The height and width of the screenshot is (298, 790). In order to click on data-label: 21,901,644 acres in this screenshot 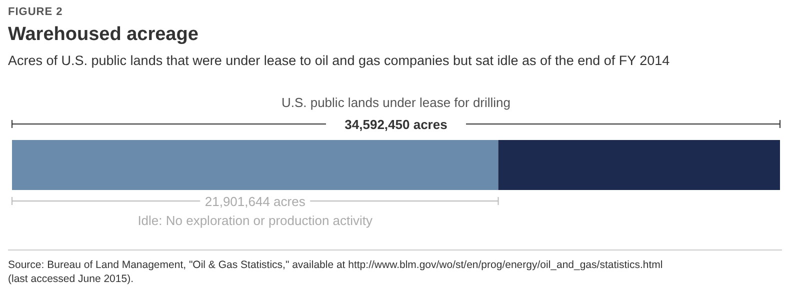, I will do `click(255, 201)`.